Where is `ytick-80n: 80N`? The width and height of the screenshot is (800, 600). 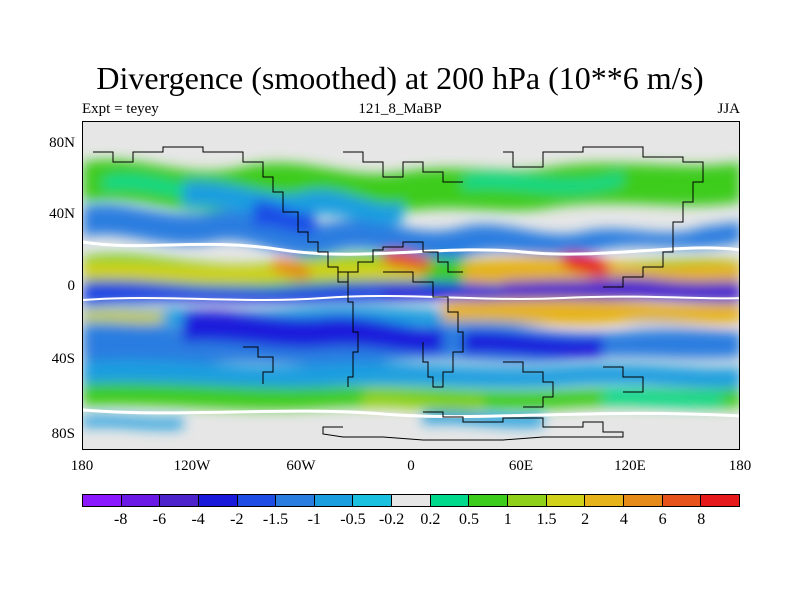
ytick-80n: 80N is located at coordinates (62, 143).